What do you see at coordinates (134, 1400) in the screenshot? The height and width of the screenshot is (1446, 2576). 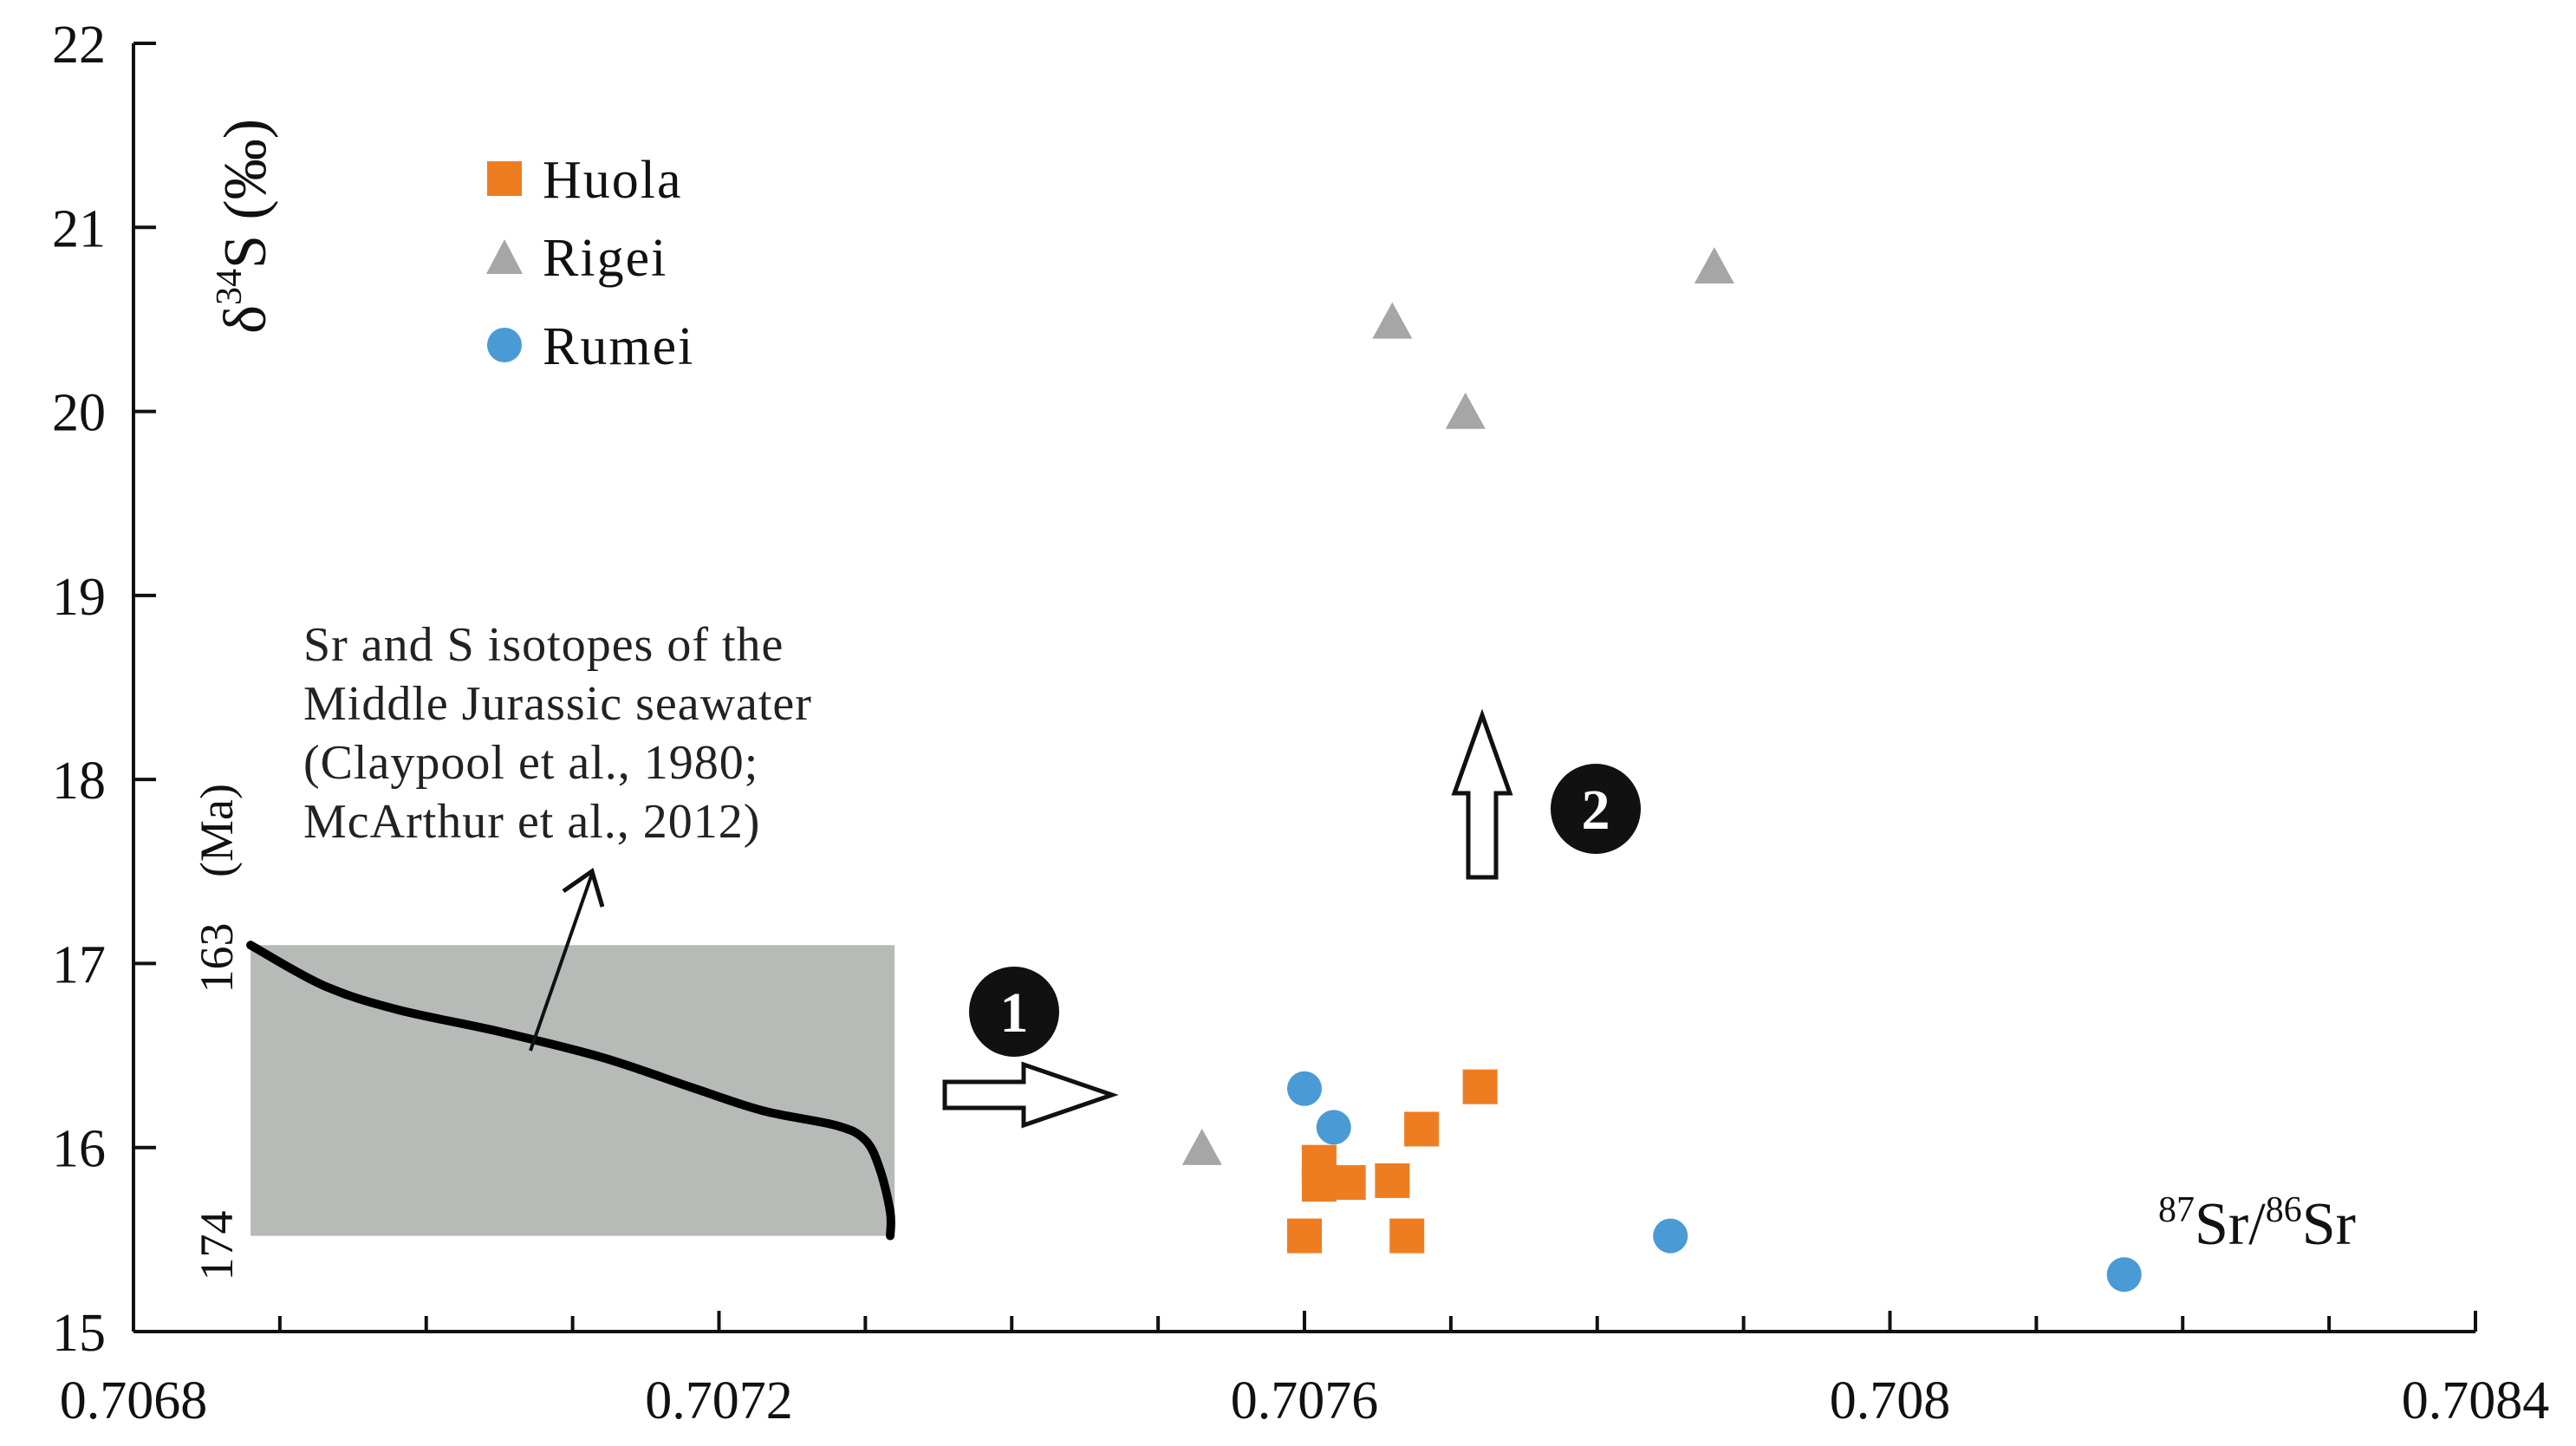 I see `x-tick-label: 0.7068` at bounding box center [134, 1400].